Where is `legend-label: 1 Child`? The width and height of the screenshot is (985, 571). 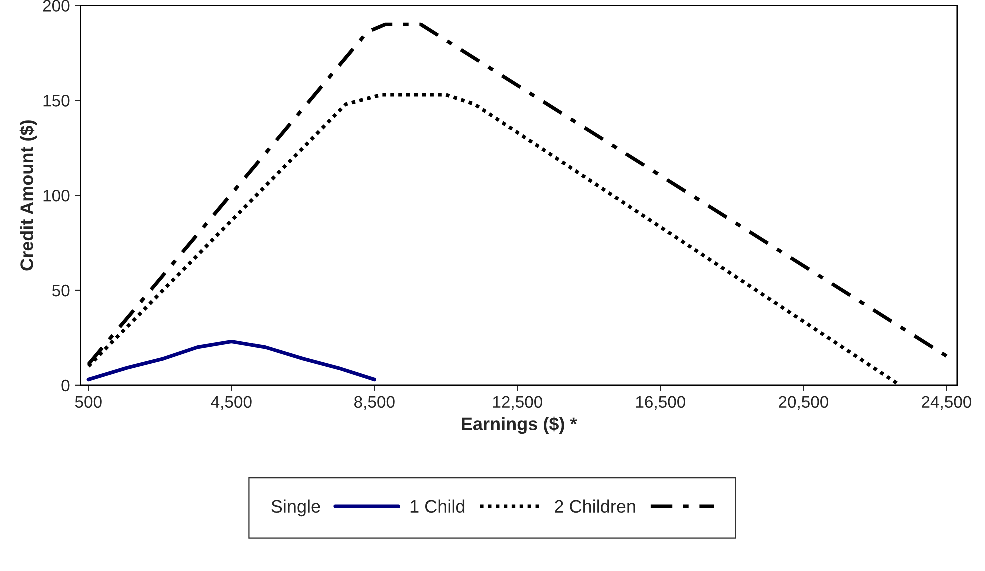
legend-label: 1 Child is located at coordinates (437, 507).